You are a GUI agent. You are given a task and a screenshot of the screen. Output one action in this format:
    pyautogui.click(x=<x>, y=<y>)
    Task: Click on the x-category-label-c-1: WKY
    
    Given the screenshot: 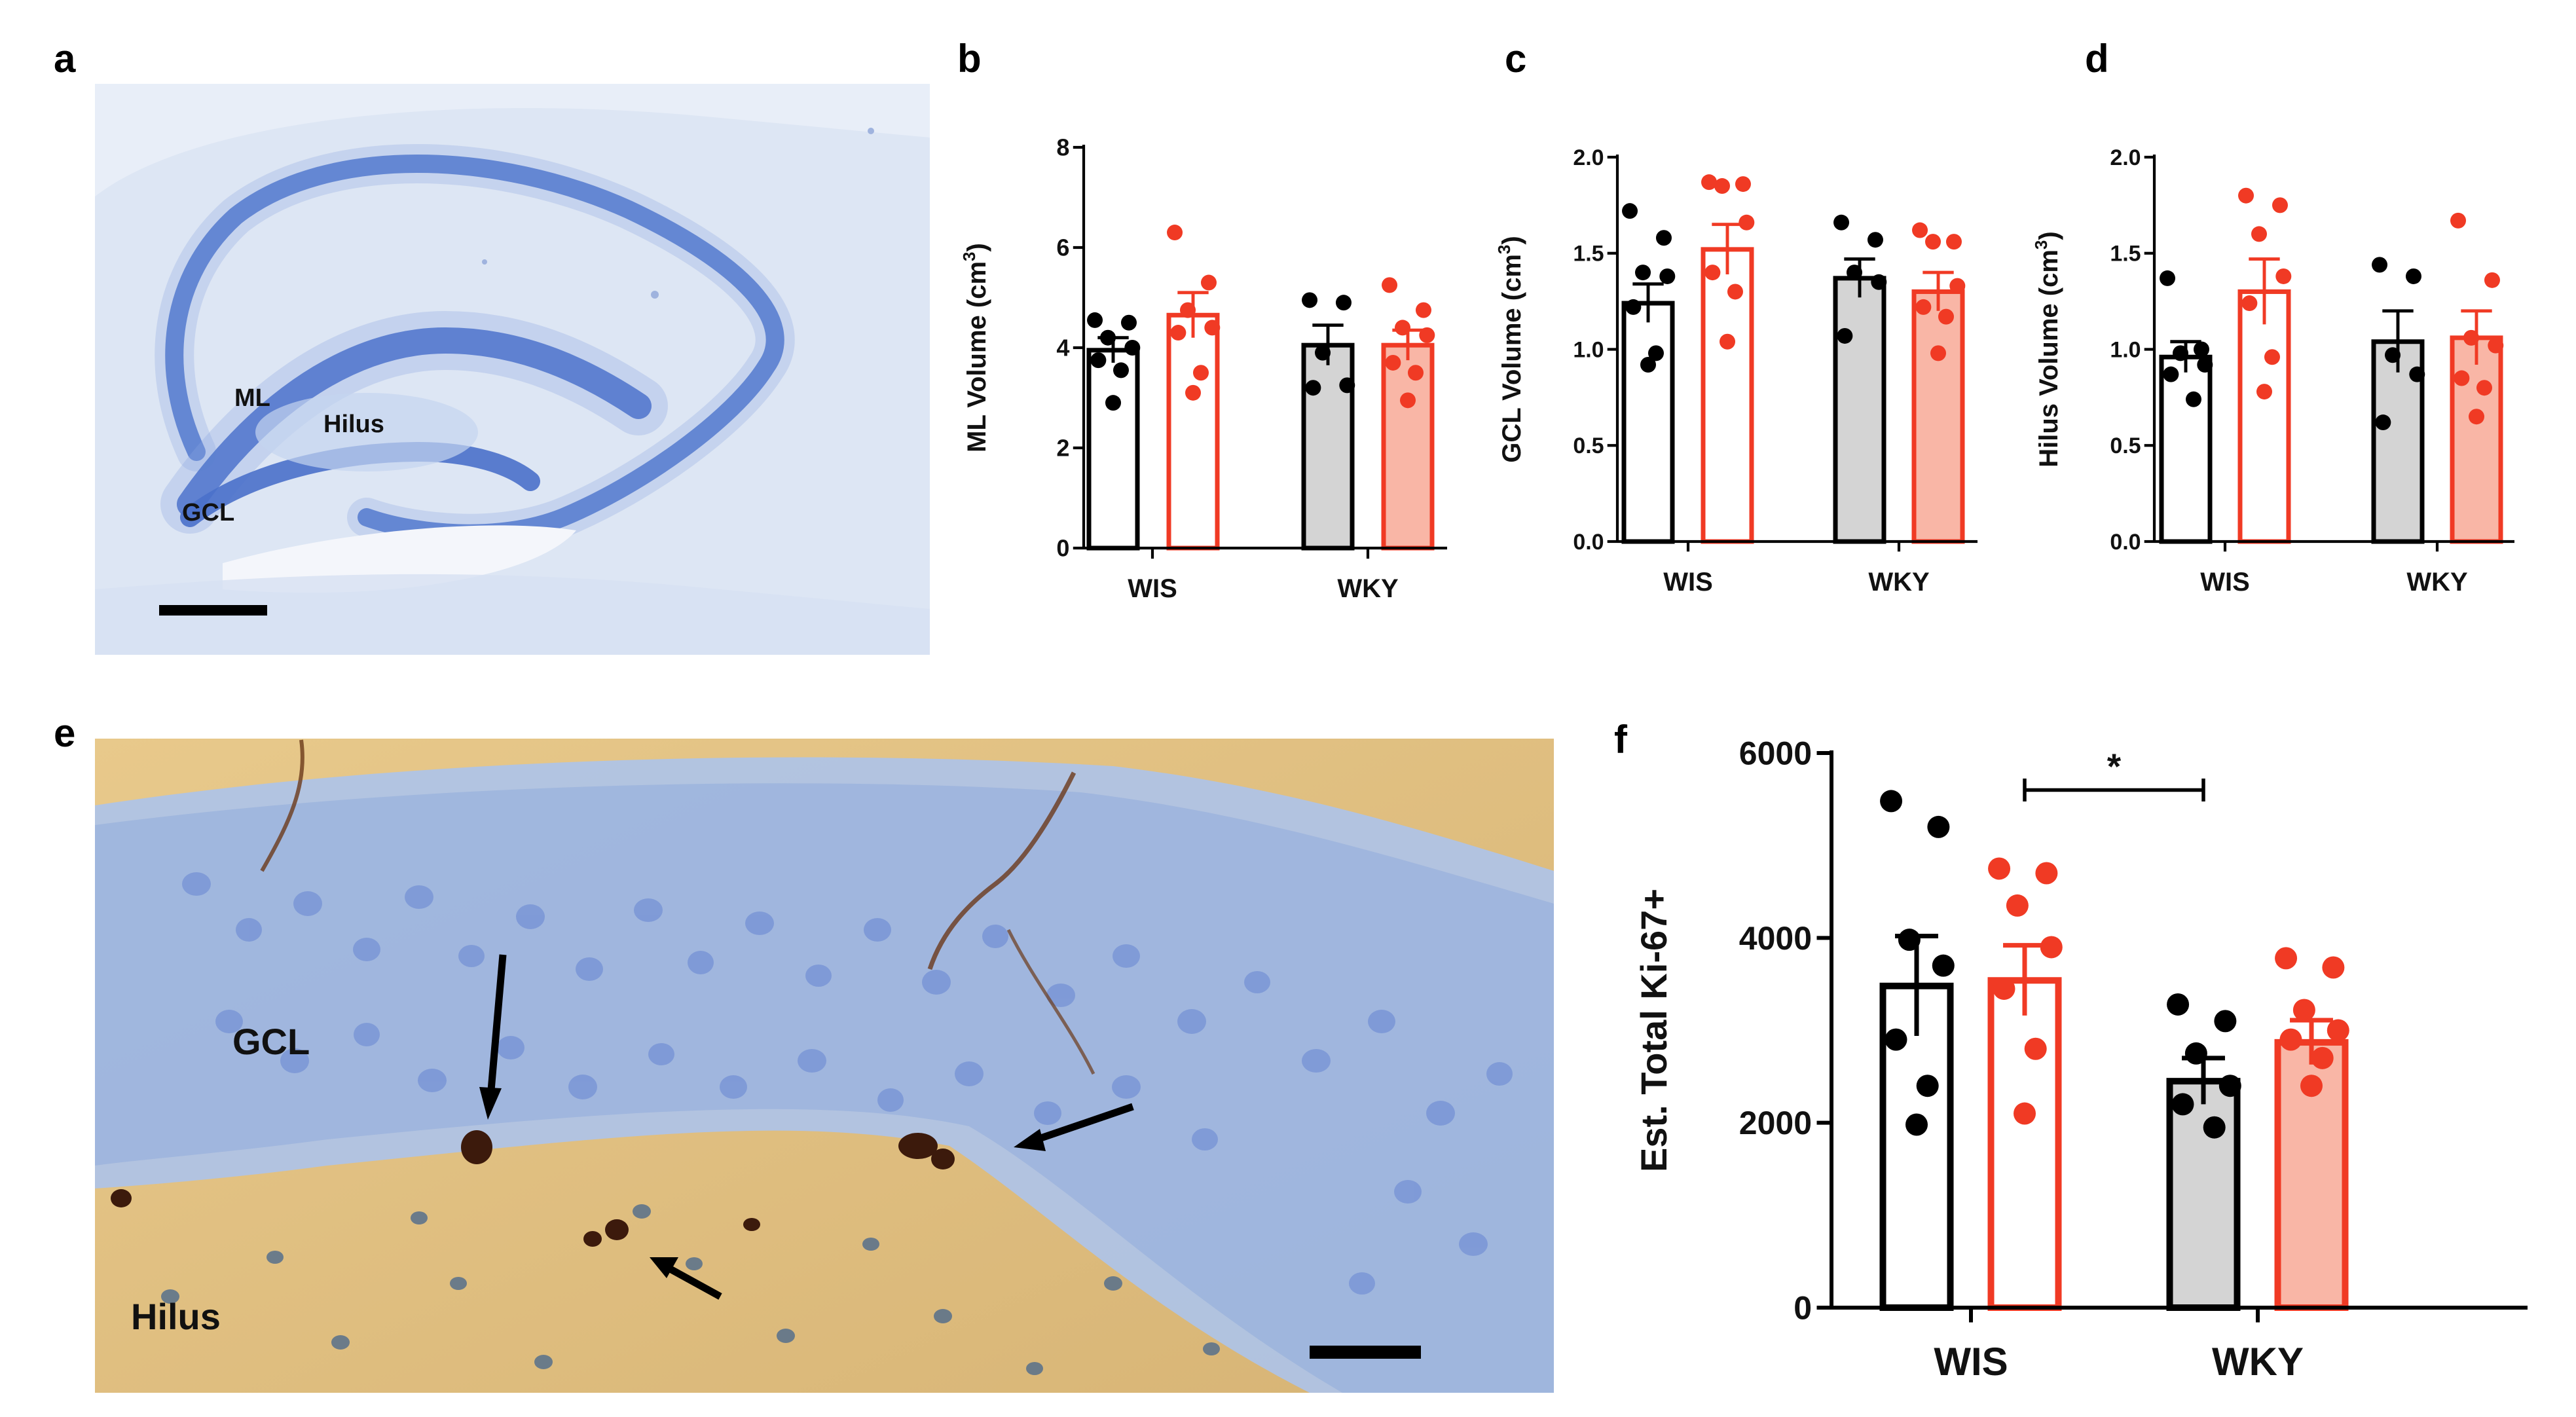 What is the action you would take?
    pyautogui.click(x=1899, y=582)
    